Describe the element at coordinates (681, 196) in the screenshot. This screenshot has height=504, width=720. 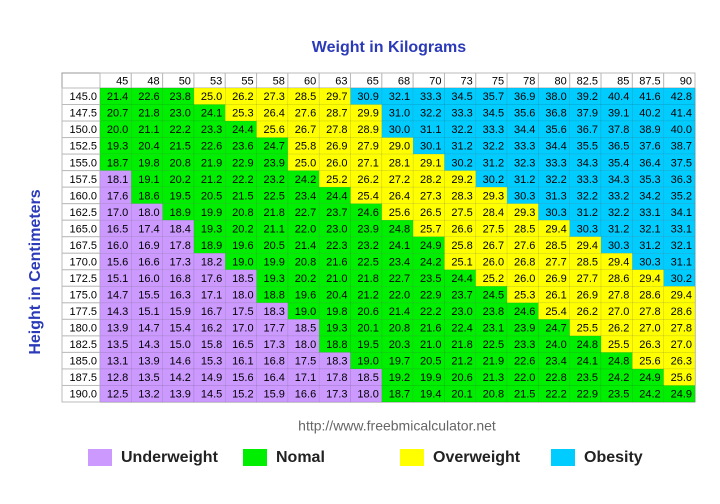
I see `bmi-value: 35.2` at that location.